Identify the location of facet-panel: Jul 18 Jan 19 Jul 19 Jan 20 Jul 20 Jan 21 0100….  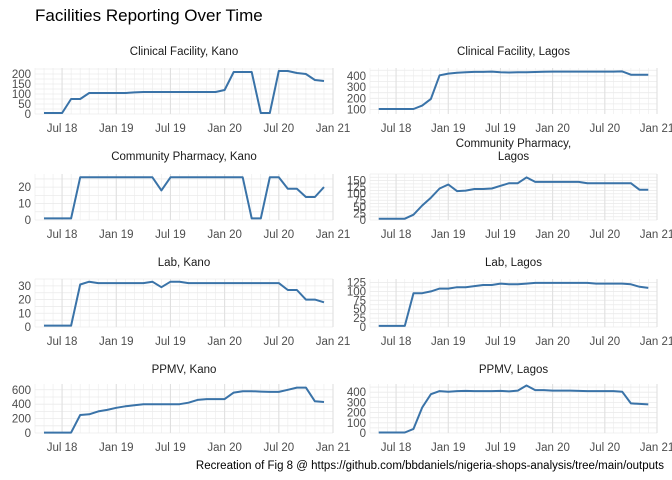
(509, 409).